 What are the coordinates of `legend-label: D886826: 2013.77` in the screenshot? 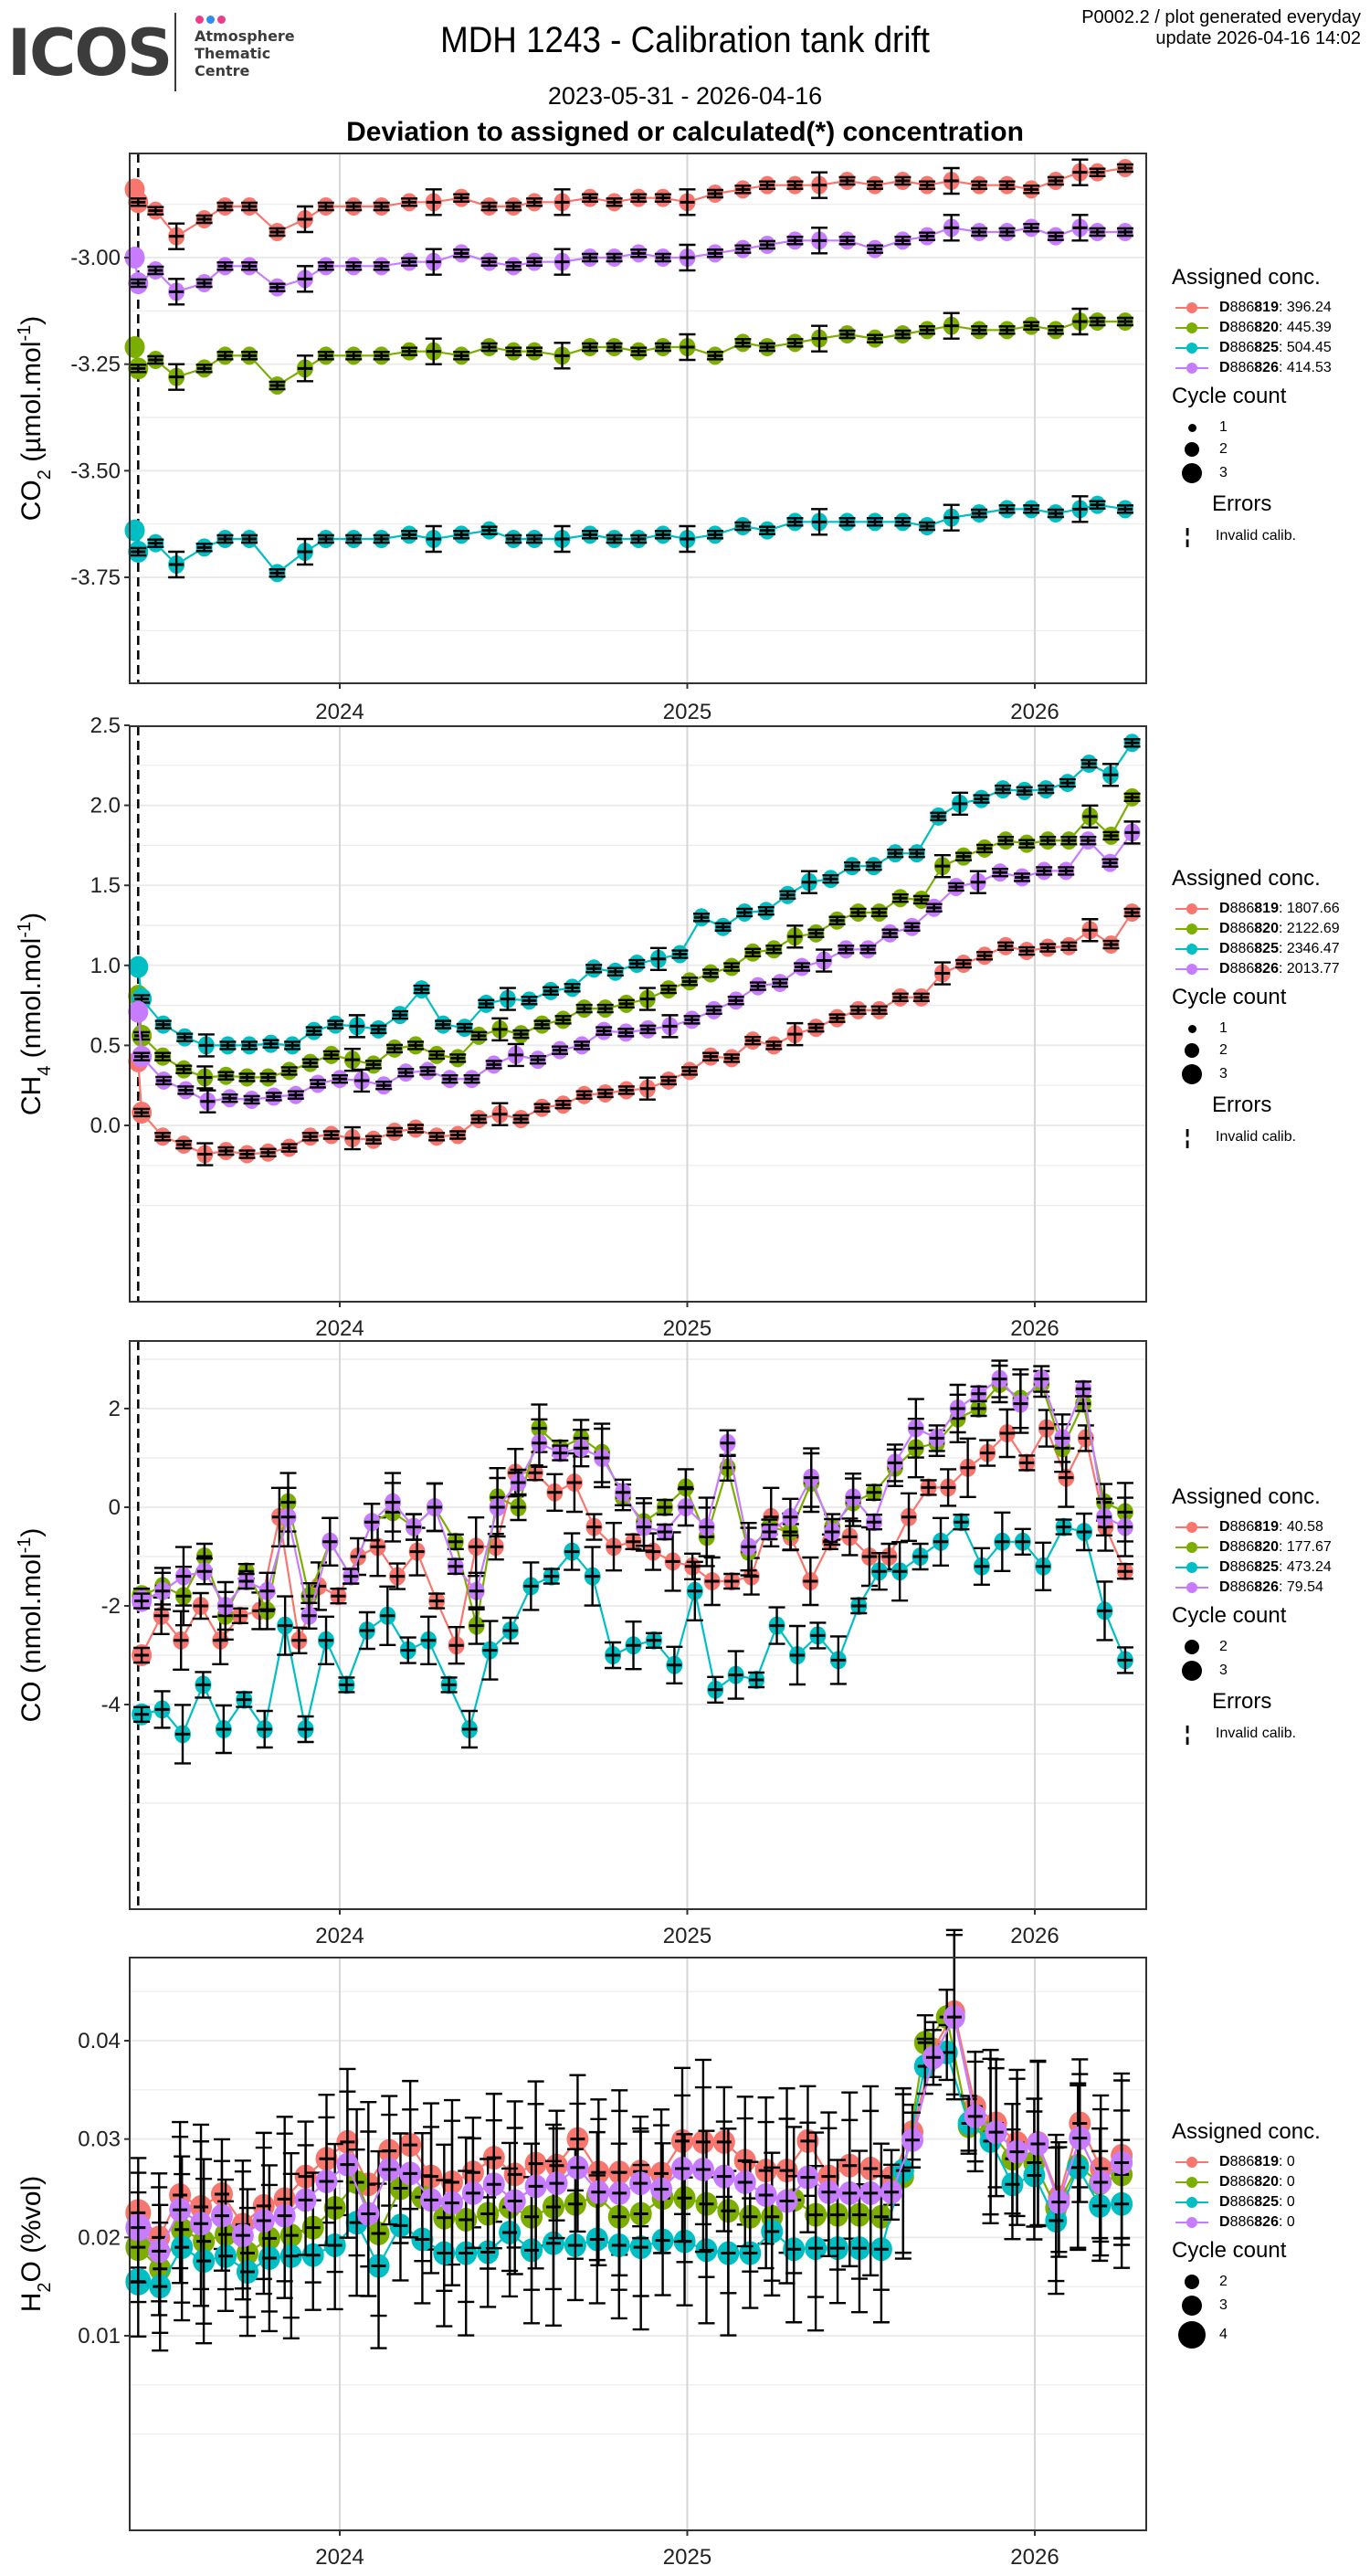 It's located at (1279, 969).